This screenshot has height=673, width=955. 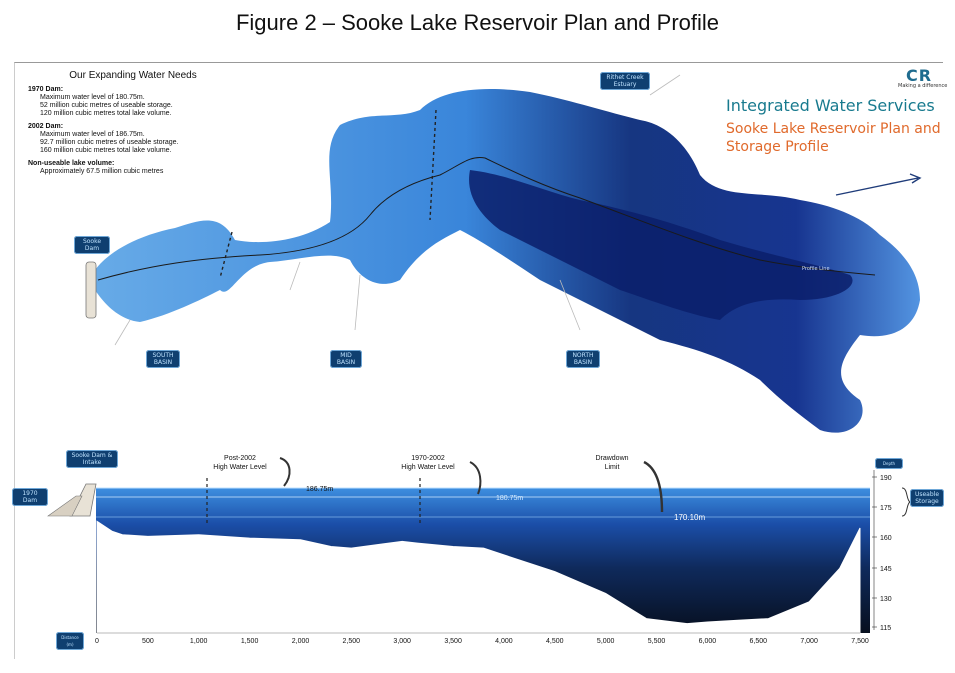 I want to click on drawdown-label-1: Drawdown, so click(x=611, y=458).